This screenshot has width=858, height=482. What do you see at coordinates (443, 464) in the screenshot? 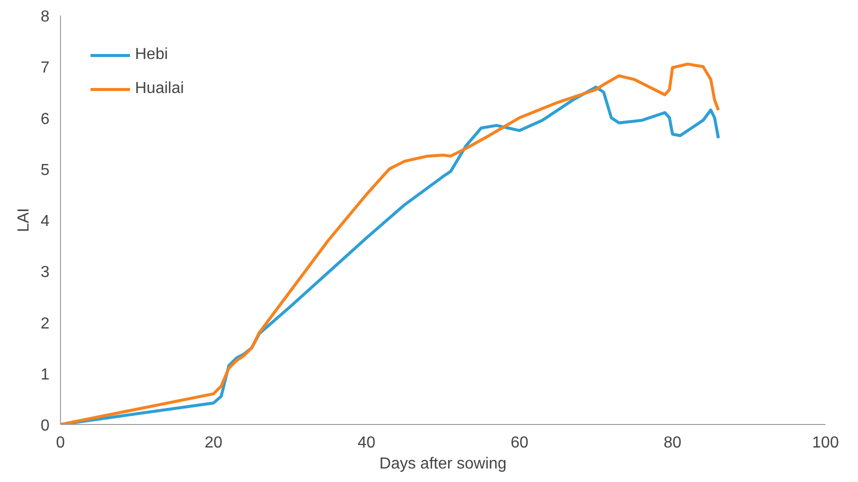
I see `x-axis-title: Days after sowing` at bounding box center [443, 464].